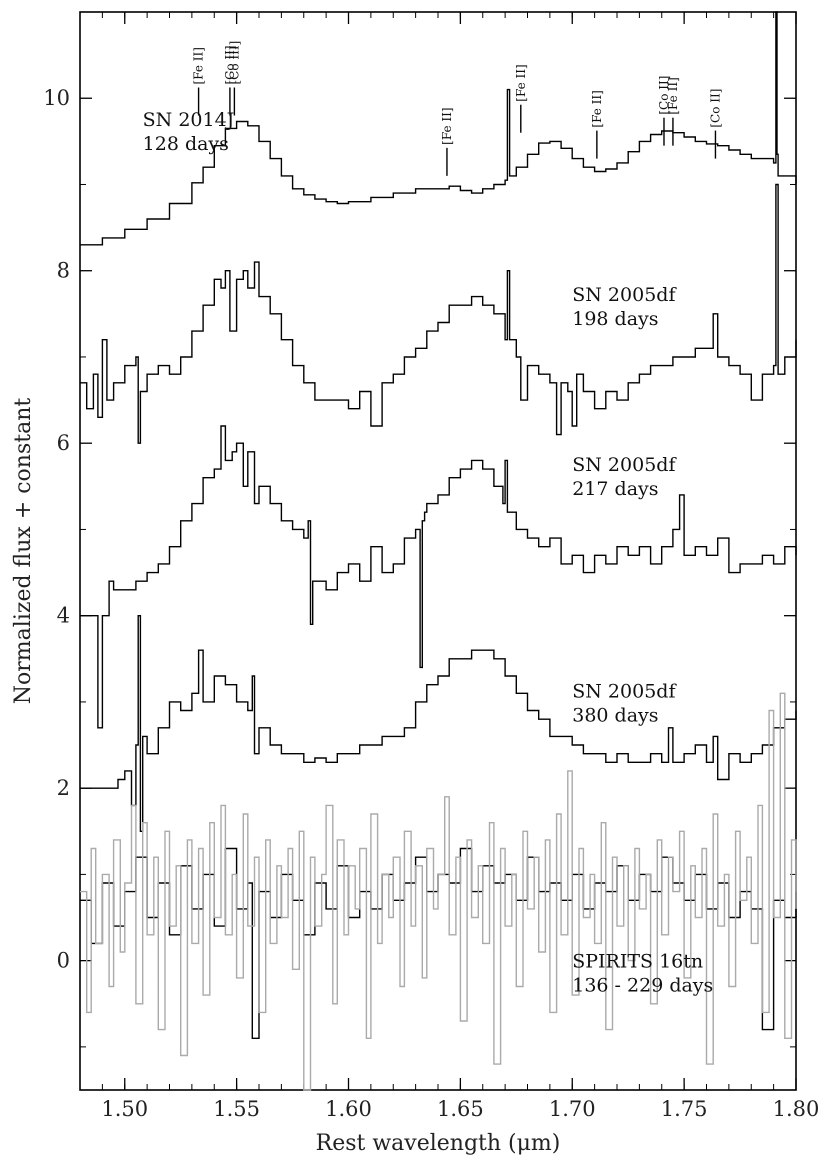  What do you see at coordinates (460, 1109) in the screenshot?
I see `x-tick-label: 1.65` at bounding box center [460, 1109].